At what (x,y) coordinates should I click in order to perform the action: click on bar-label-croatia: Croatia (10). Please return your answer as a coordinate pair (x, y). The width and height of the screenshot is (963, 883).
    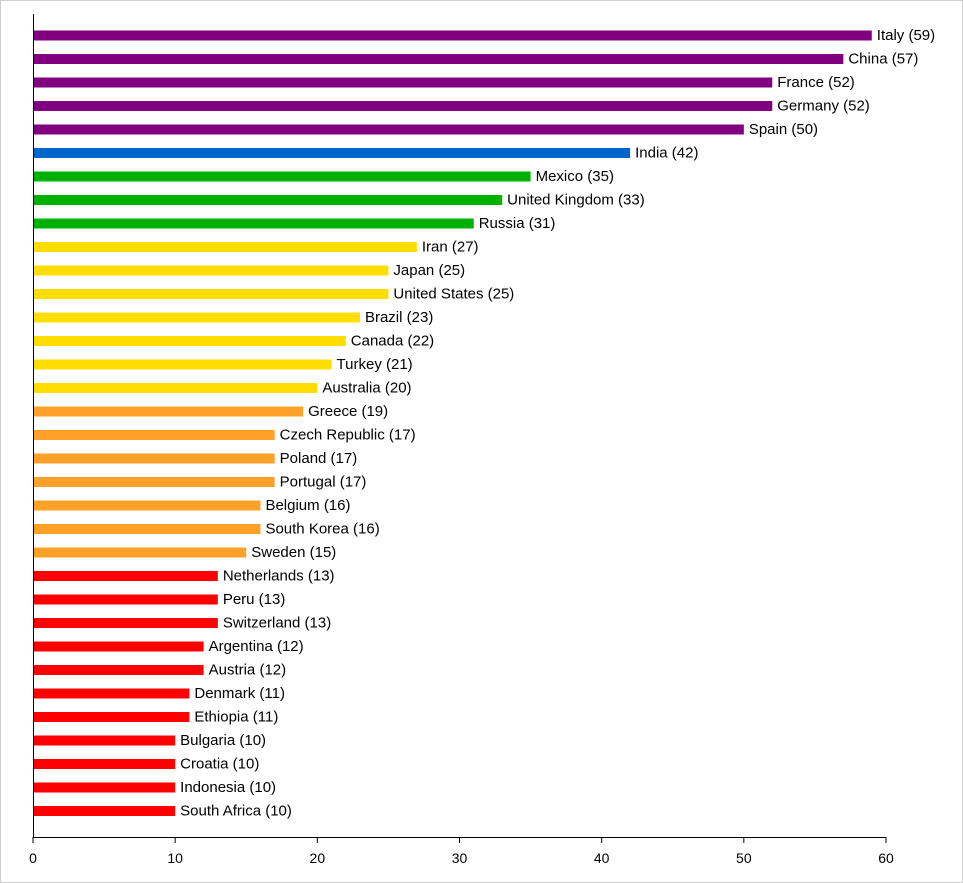
    Looking at the image, I should click on (219, 764).